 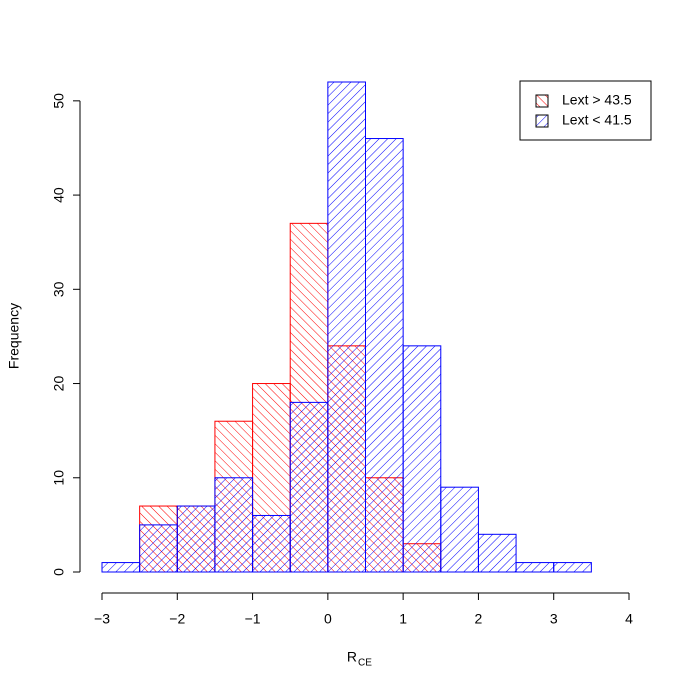 What do you see at coordinates (59, 101) in the screenshot?
I see `y-tick-label: 50` at bounding box center [59, 101].